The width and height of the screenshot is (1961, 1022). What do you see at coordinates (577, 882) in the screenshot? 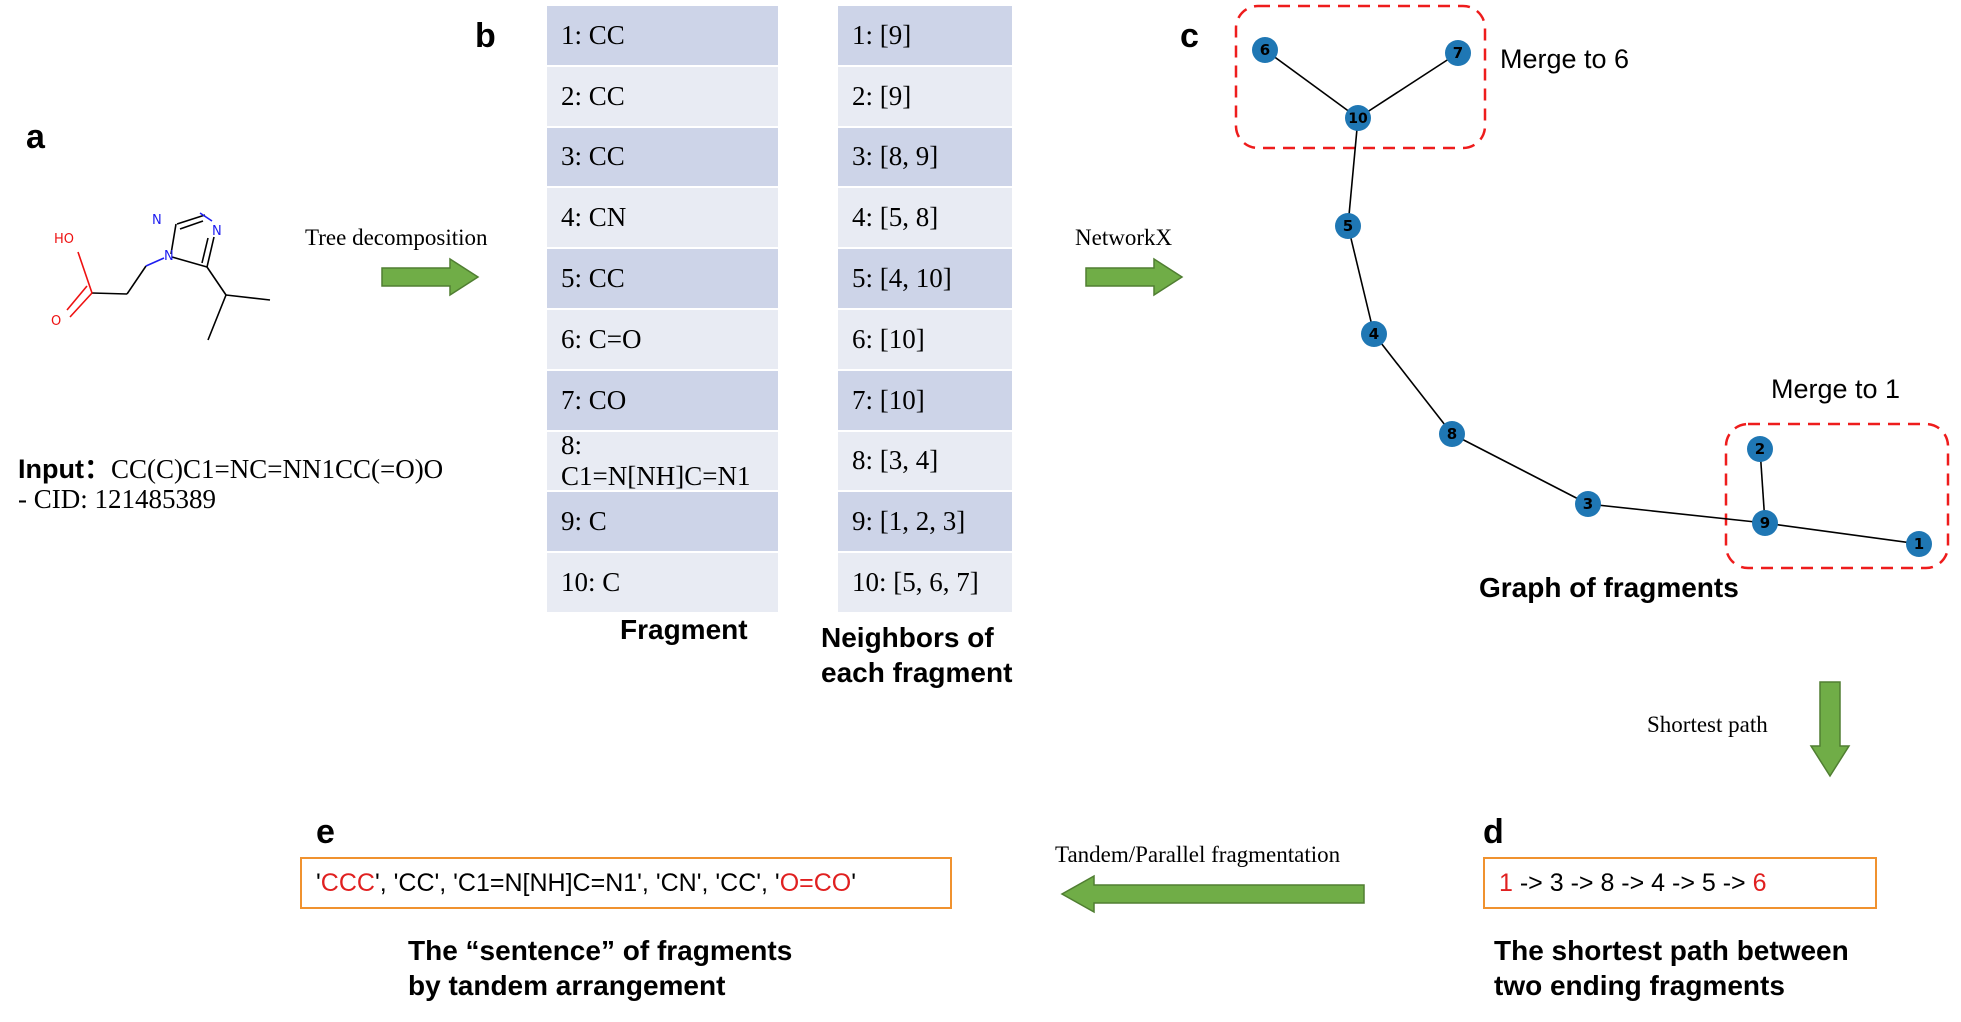
I see `sentence-middle: ', 'CC', 'C1=N[NH]C=N1', 'CN', 'CC', '` at bounding box center [577, 882].